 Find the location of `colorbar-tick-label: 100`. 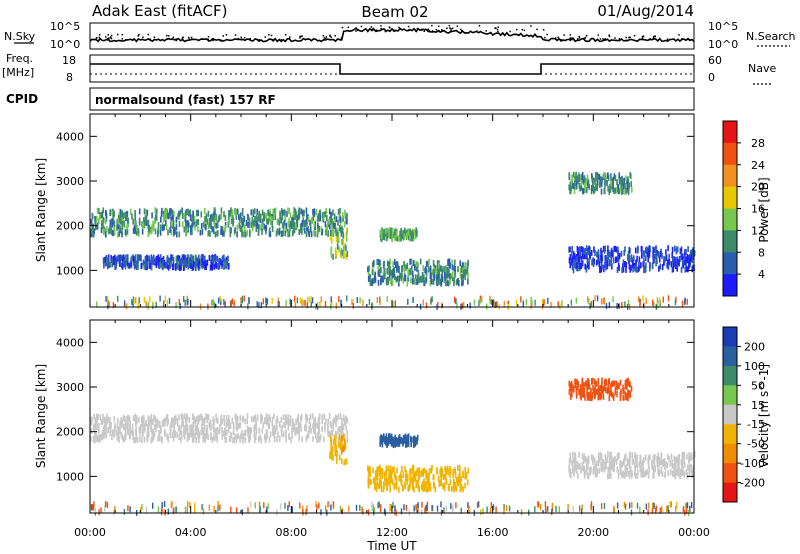

colorbar-tick-label: 100 is located at coordinates (754, 366).